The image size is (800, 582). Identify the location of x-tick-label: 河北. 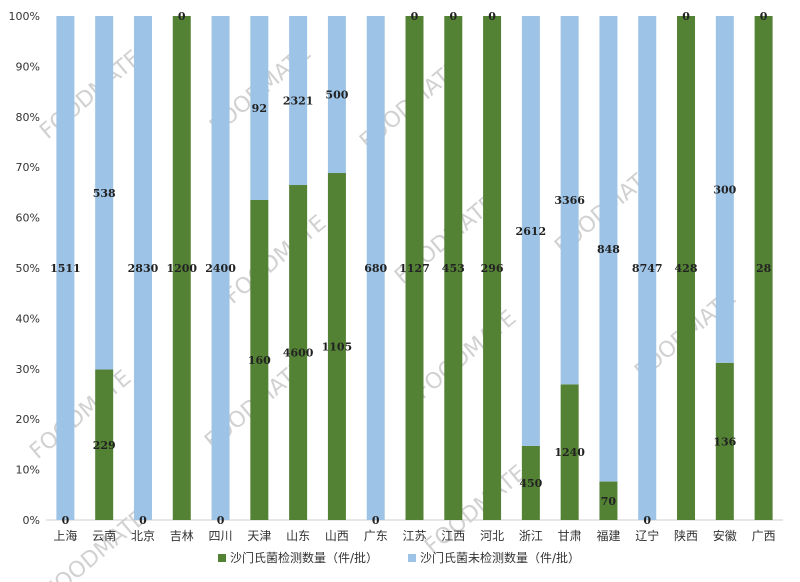
(492, 536).